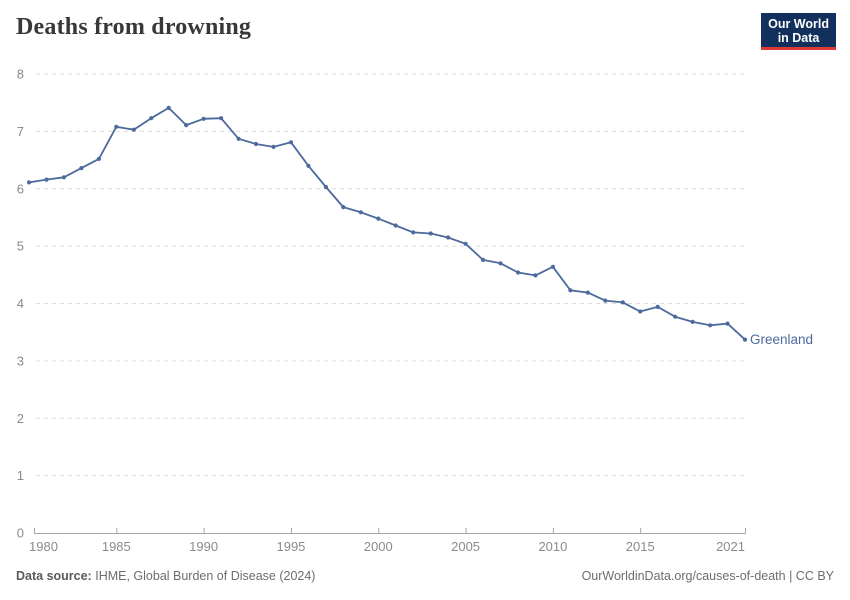 The image size is (850, 600). What do you see at coordinates (133, 129) in the screenshot?
I see `data-point-1986` at bounding box center [133, 129].